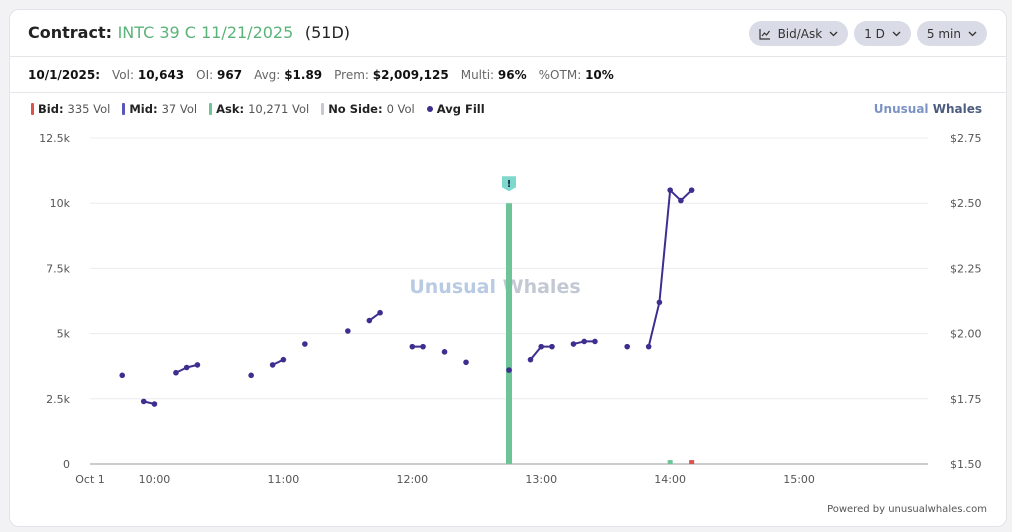  I want to click on y-left-tick-label: 5k, so click(64, 334).